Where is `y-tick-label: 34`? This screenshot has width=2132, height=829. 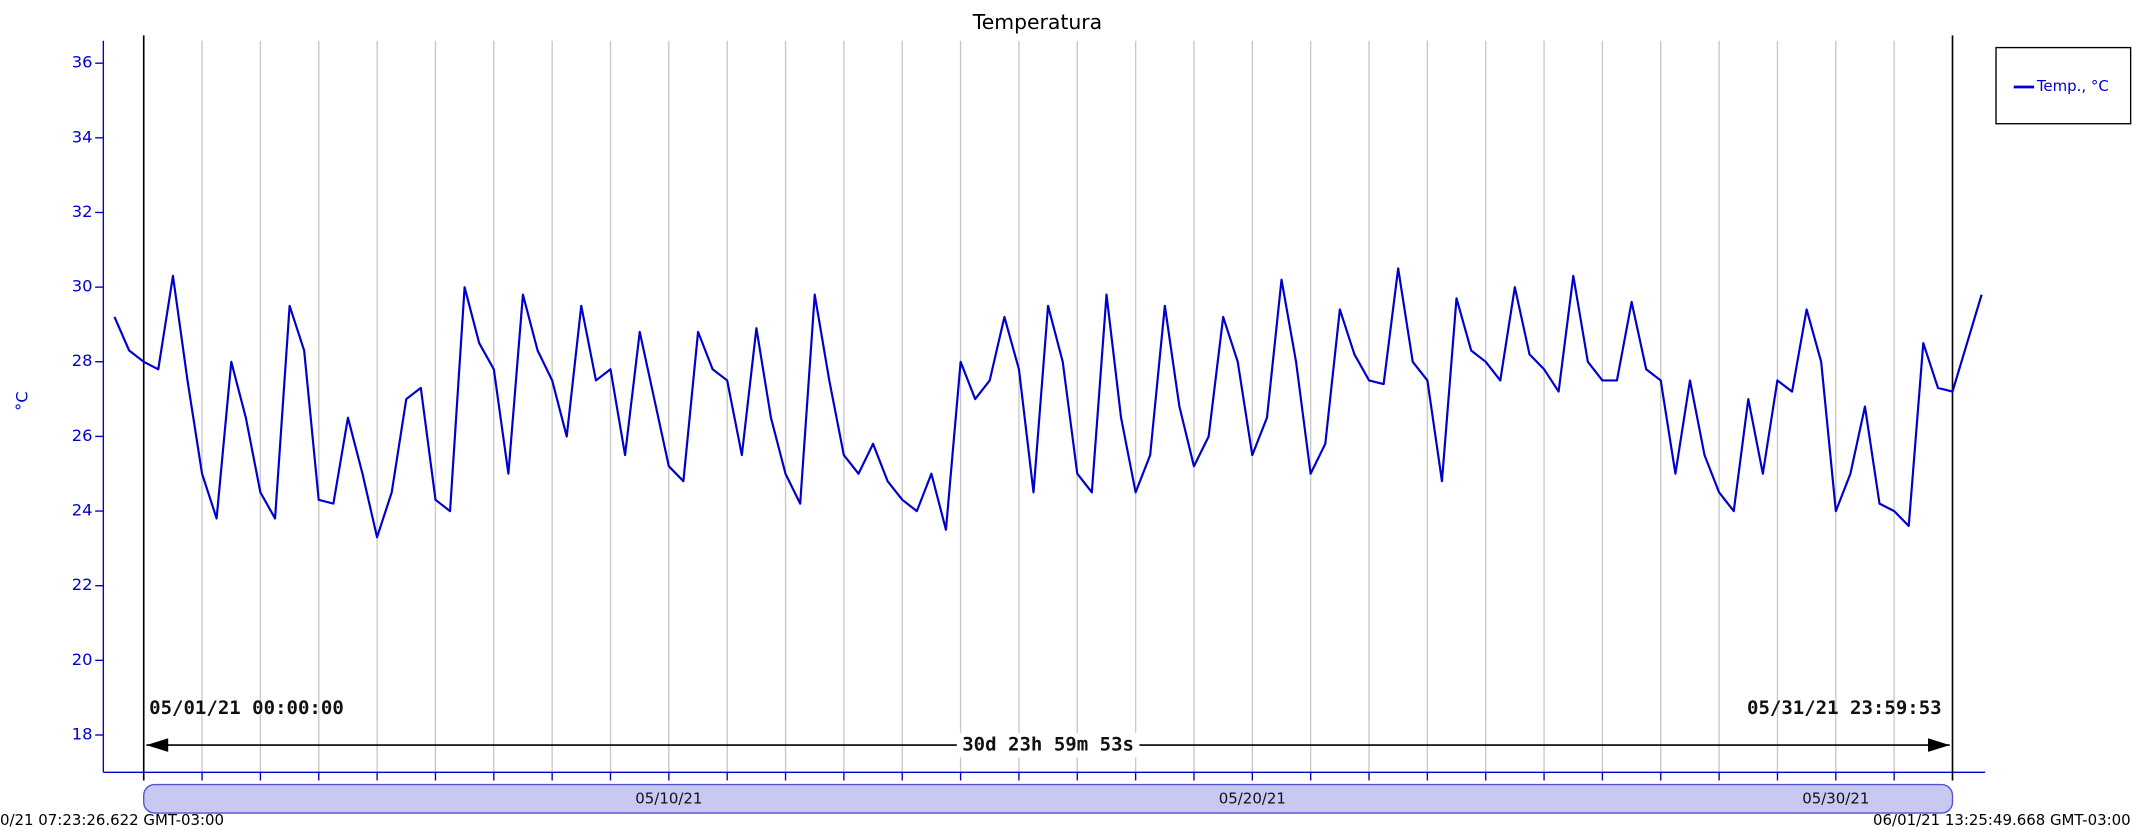
y-tick-label: 34 is located at coordinates (82, 136).